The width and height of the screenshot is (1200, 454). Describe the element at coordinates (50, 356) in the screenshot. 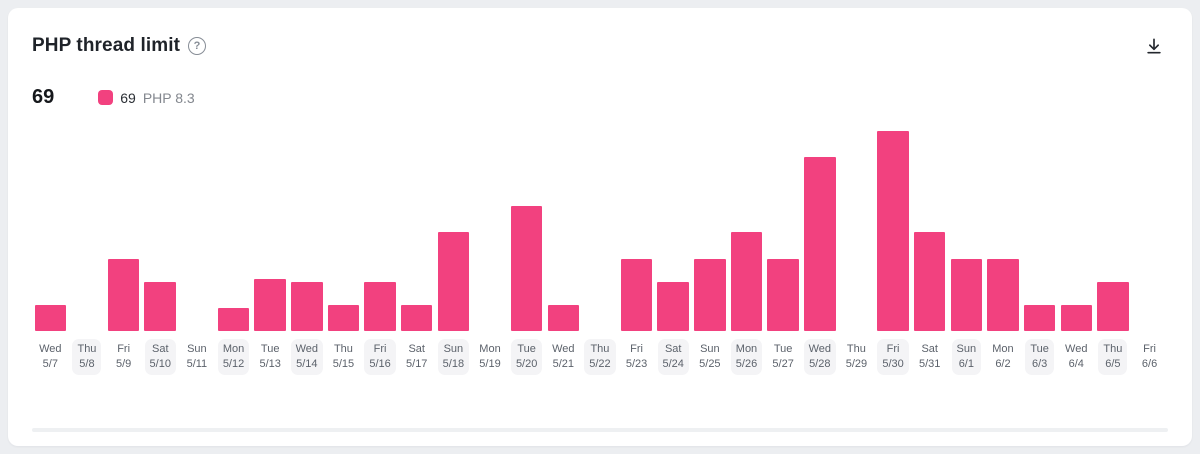

I see `x-axis-label: Wed 5/7` at that location.